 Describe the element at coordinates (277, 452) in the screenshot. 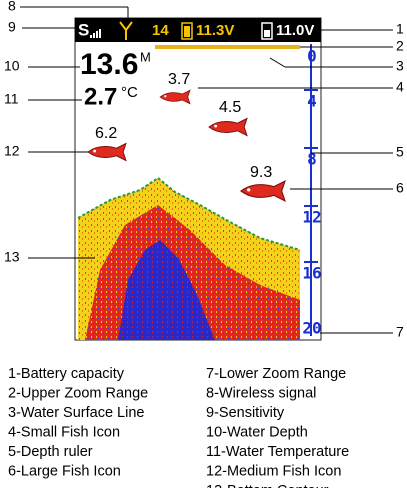

I see `legend-item: 11-Water Temperature` at that location.